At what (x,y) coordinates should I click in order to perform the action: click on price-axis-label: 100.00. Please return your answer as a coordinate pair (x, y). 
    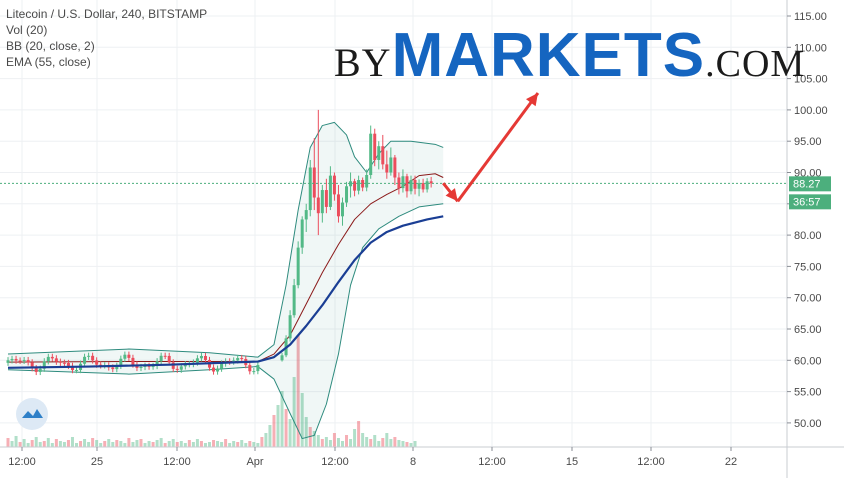
    Looking at the image, I should click on (811, 111).